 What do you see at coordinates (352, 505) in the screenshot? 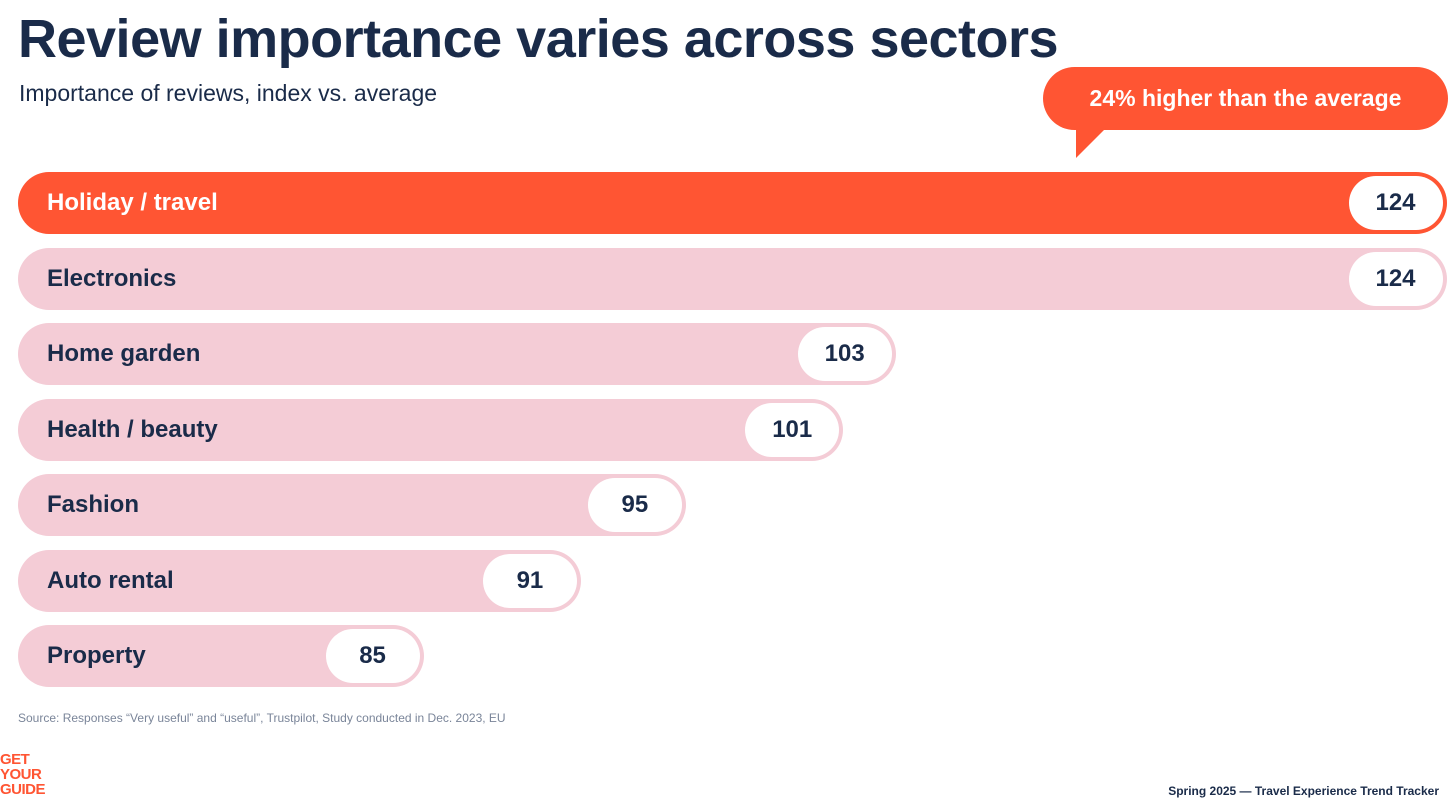
I see `bar-fashion: Fashion 95` at bounding box center [352, 505].